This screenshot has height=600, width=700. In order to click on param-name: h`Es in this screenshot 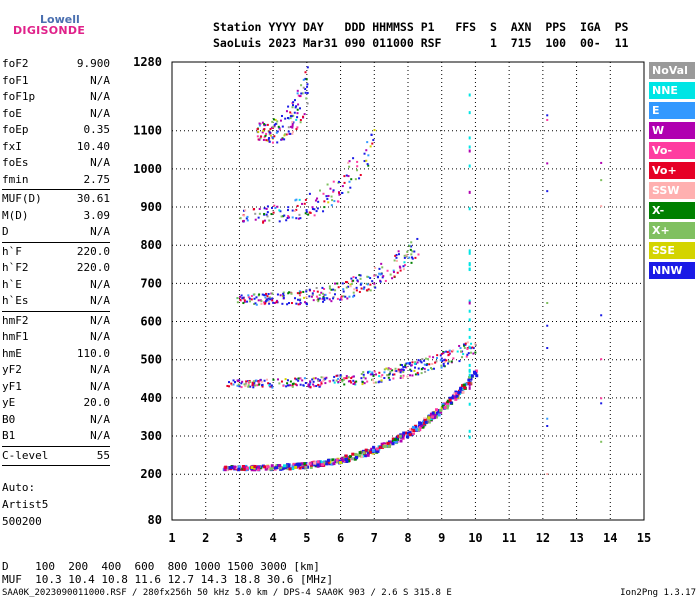, I will do `click(15, 300)`.